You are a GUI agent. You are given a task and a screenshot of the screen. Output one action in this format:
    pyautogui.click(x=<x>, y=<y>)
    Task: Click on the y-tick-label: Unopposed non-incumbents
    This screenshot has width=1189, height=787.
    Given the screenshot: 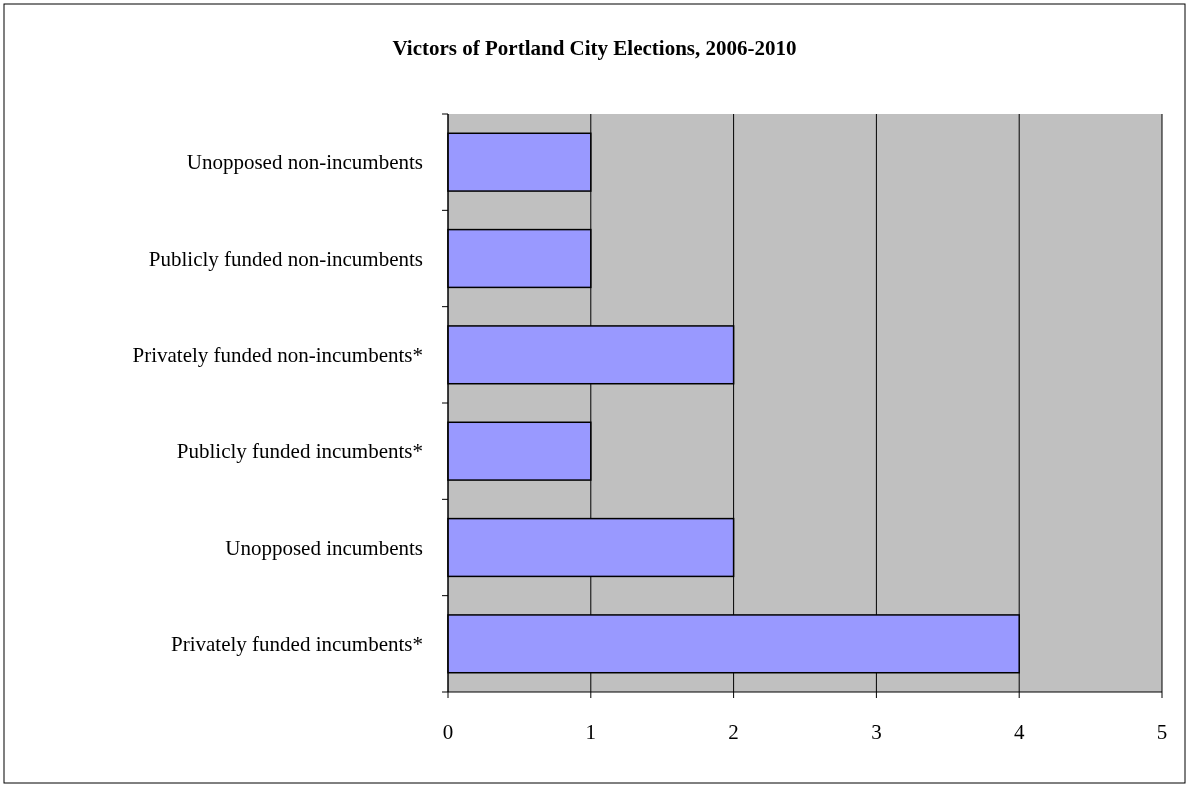 What is the action you would take?
    pyautogui.click(x=304, y=162)
    